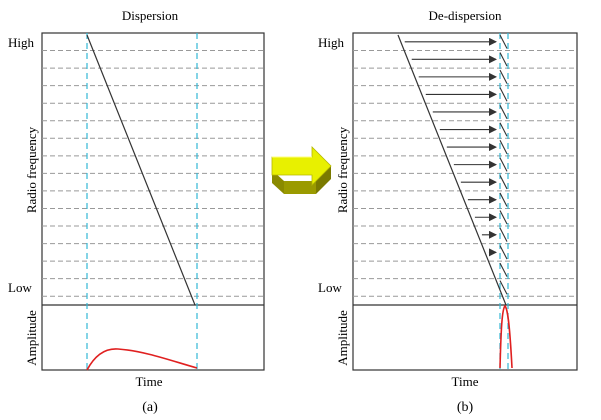 The image size is (601, 420). I want to click on panel-a-smeared-pulse, so click(142, 359).